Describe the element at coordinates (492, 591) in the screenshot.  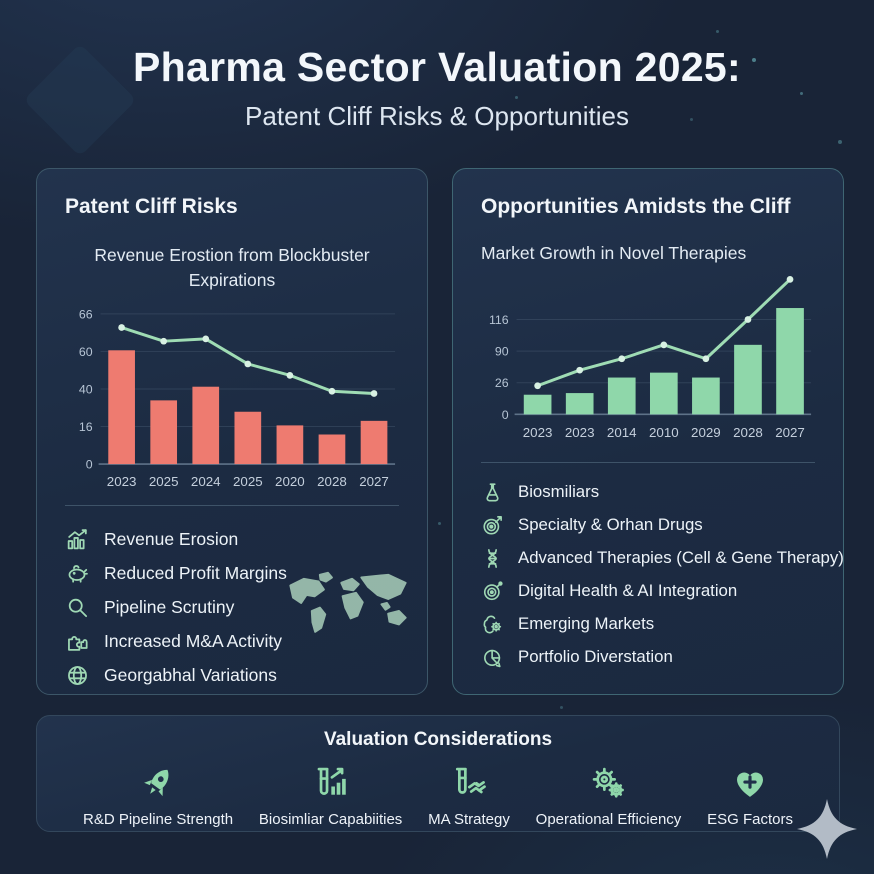
I see `target-ai-icon` at that location.